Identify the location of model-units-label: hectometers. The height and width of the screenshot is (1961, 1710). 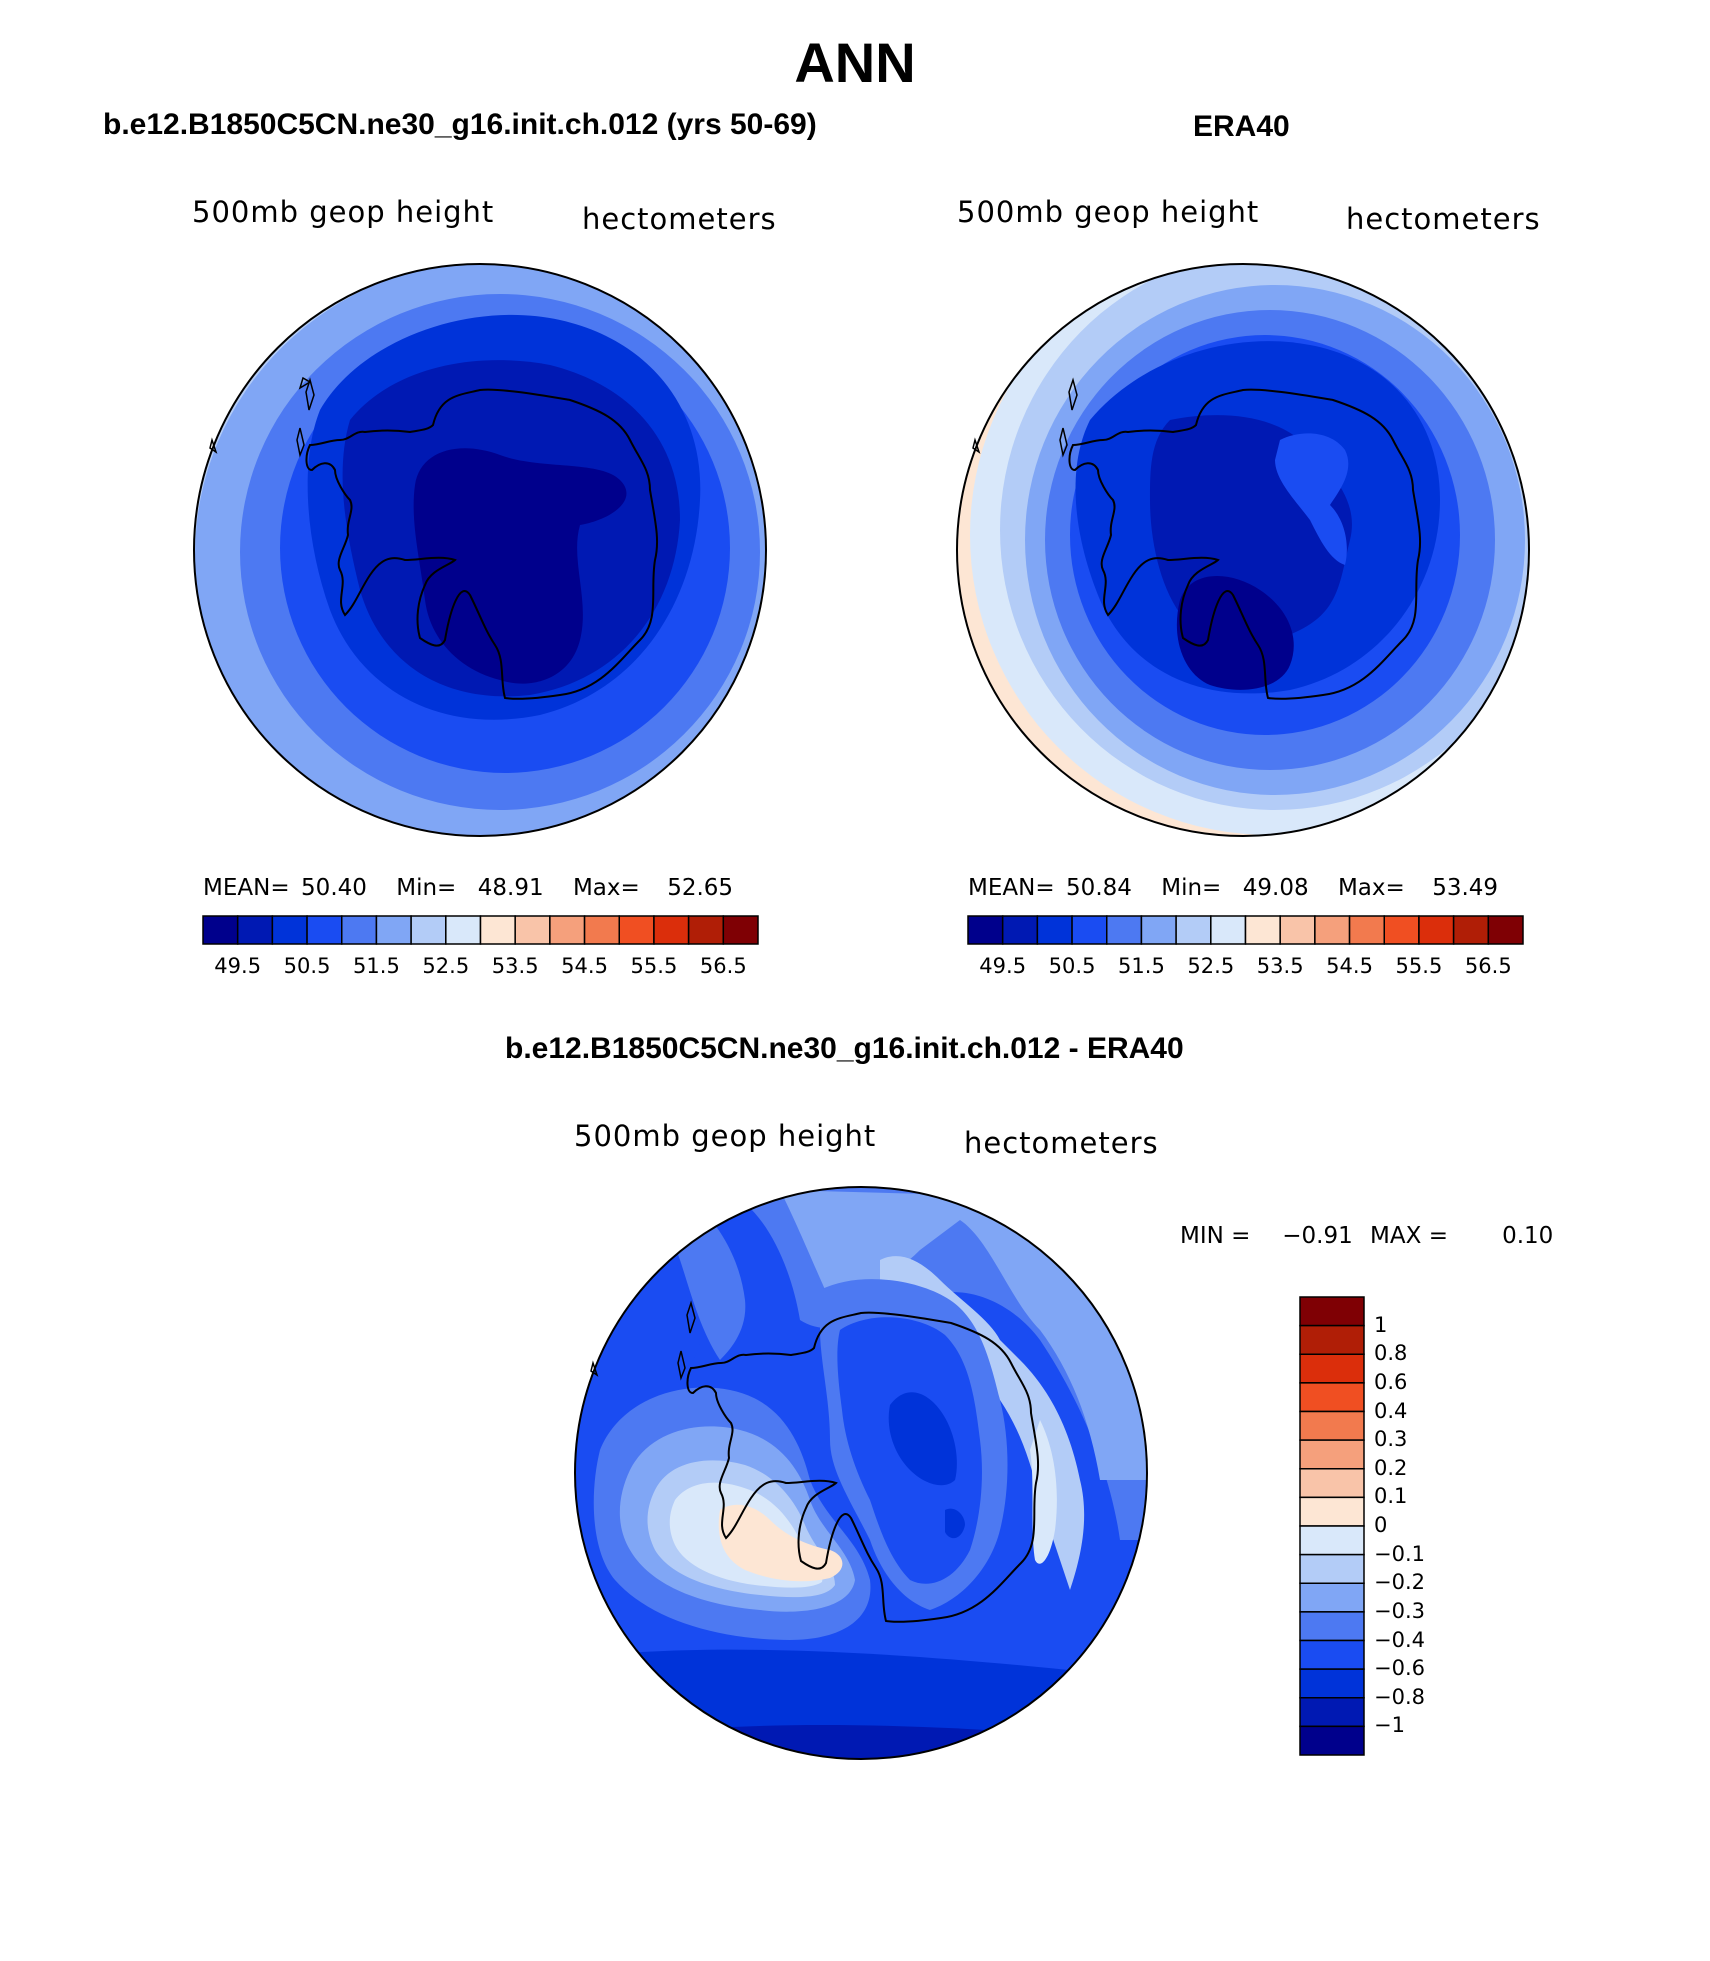
(679, 219).